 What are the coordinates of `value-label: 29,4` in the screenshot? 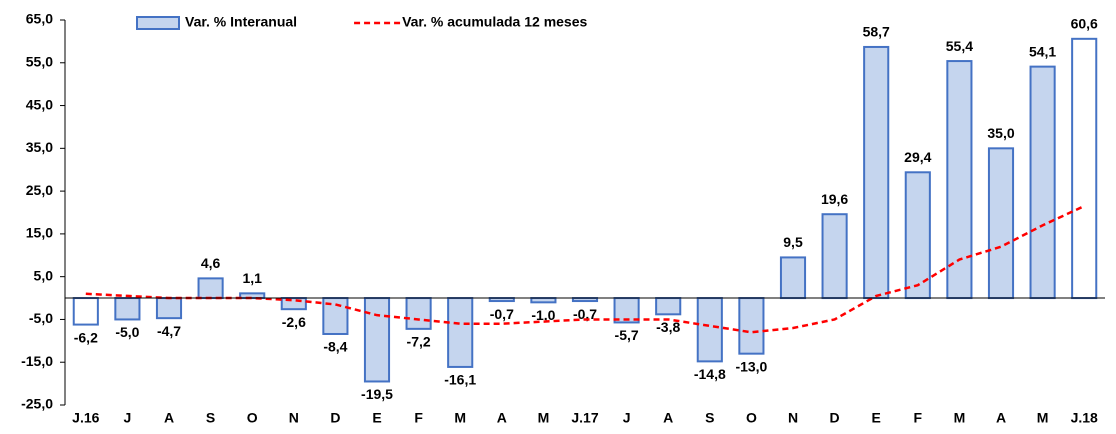 It's located at (917, 157).